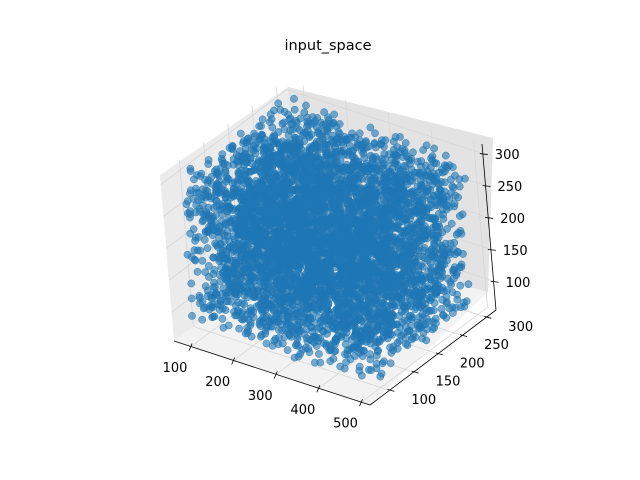  What do you see at coordinates (480, 224) in the screenshot?
I see `grid-line-x-wall` at bounding box center [480, 224].